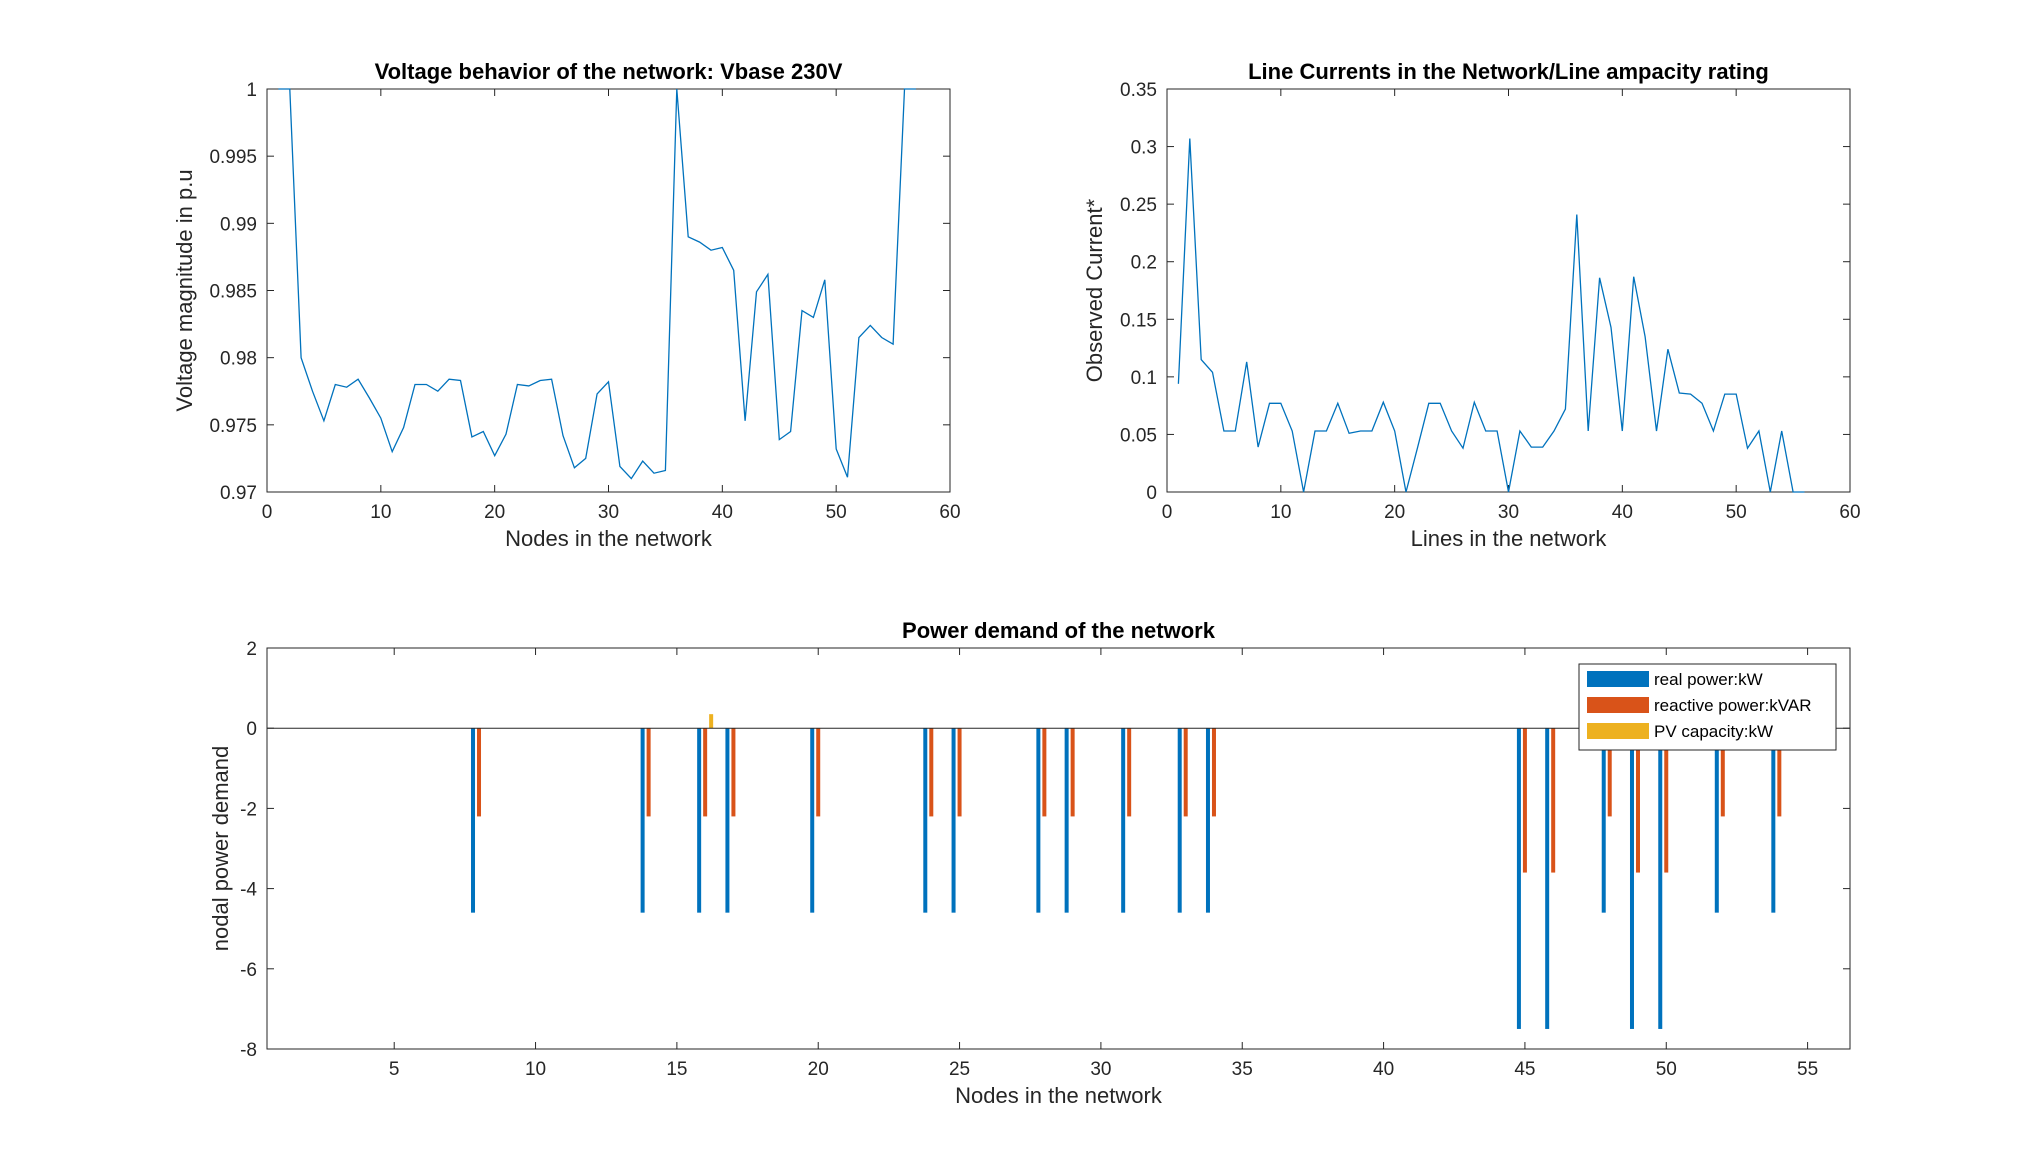 Image resolution: width=2031 pixels, height=1172 pixels. I want to click on y-axis-label: nodal power demand, so click(220, 848).